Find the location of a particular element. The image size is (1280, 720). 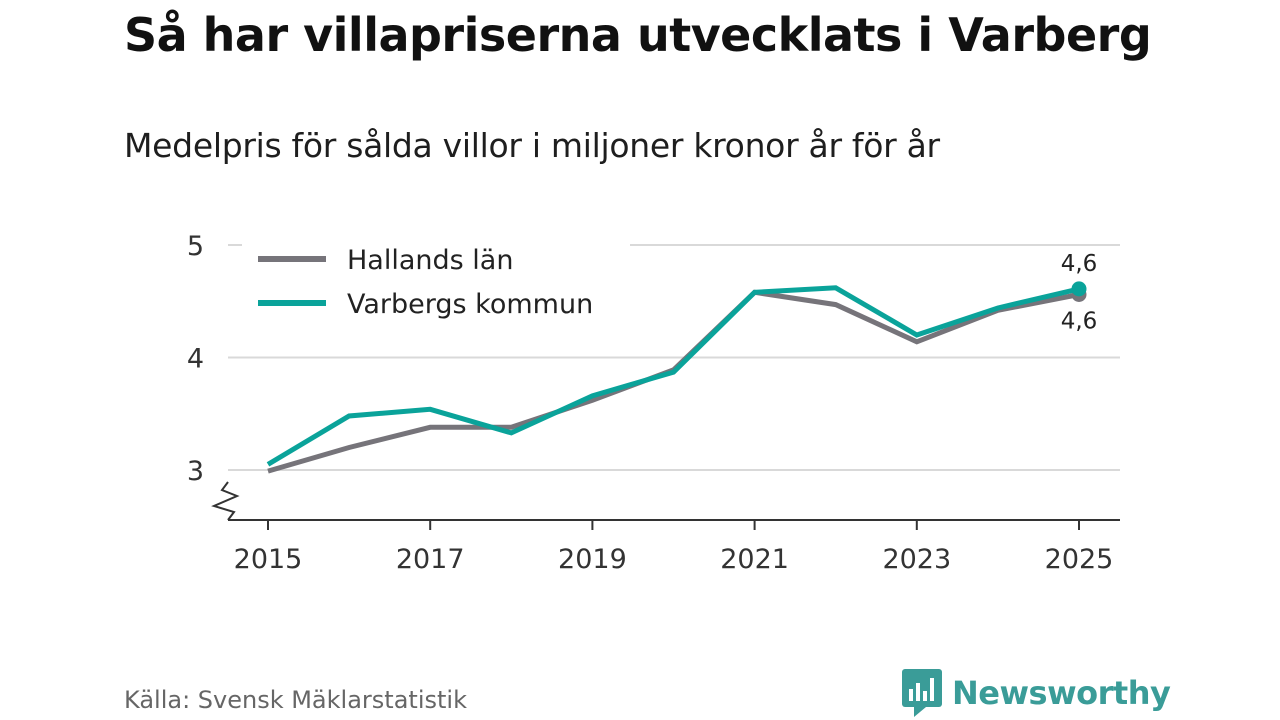

x-tick-label-2023: 2023 is located at coordinates (916, 559).